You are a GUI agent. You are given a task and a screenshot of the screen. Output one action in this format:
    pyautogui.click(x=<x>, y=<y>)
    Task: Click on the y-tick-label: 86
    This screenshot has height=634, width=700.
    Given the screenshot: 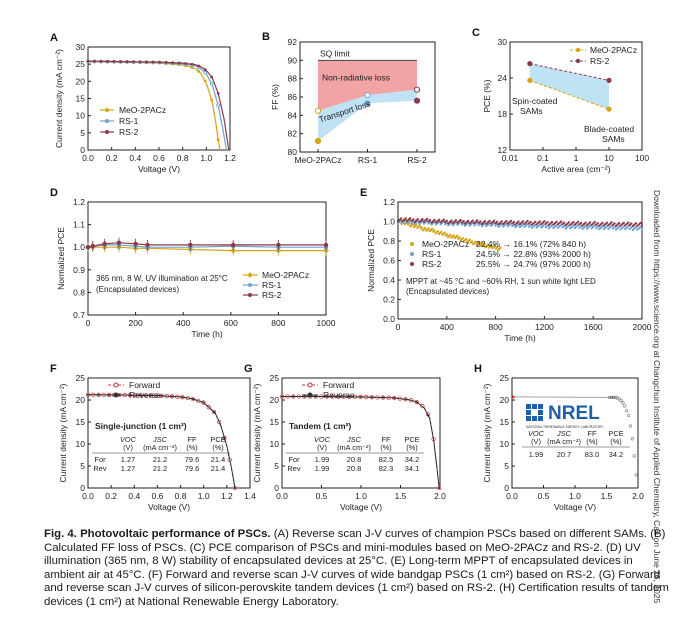 What is the action you would take?
    pyautogui.click(x=293, y=97)
    